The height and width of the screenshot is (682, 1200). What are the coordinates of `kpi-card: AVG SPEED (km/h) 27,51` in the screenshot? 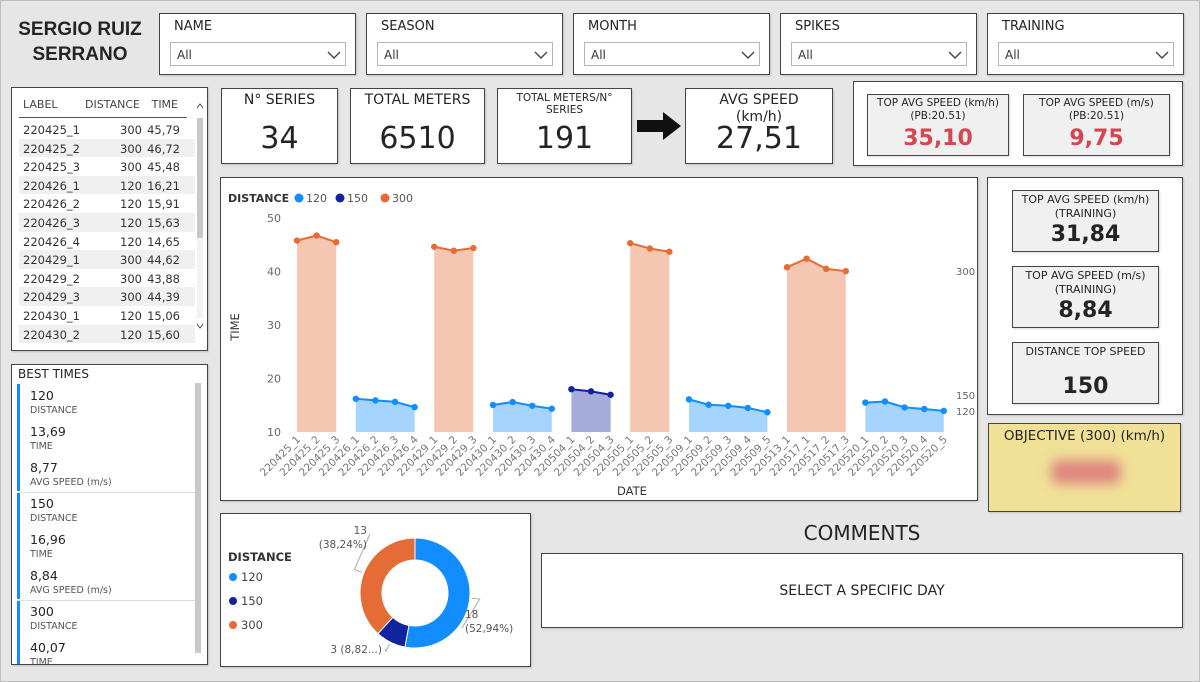 It's located at (759, 126).